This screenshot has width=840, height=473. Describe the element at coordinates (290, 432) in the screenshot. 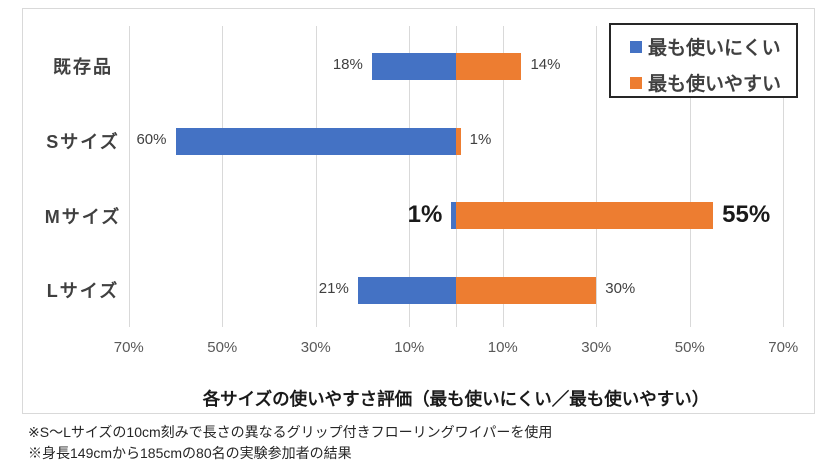

I see `footnote-1: ※S～Lサイズの10cm刻みで長さの異なるグリップ付きフローリングワイパーを使用` at that location.